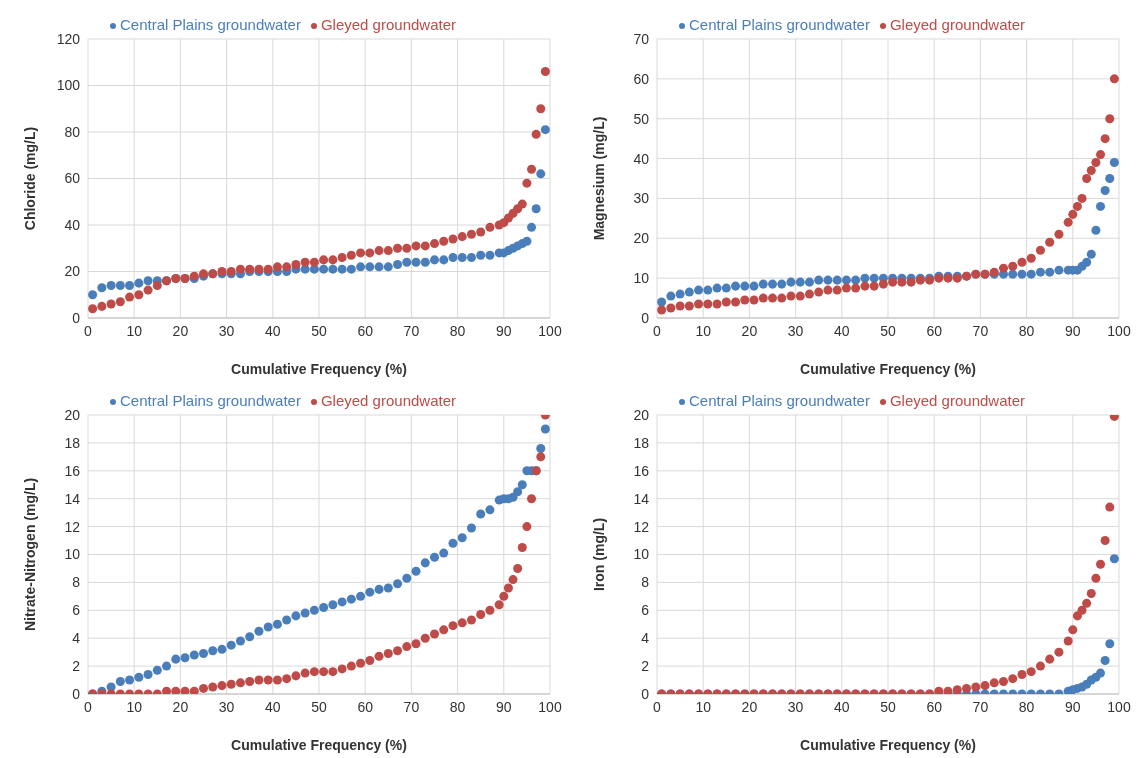  Describe the element at coordinates (641, 38) in the screenshot. I see `y-tick-label: 70` at that location.